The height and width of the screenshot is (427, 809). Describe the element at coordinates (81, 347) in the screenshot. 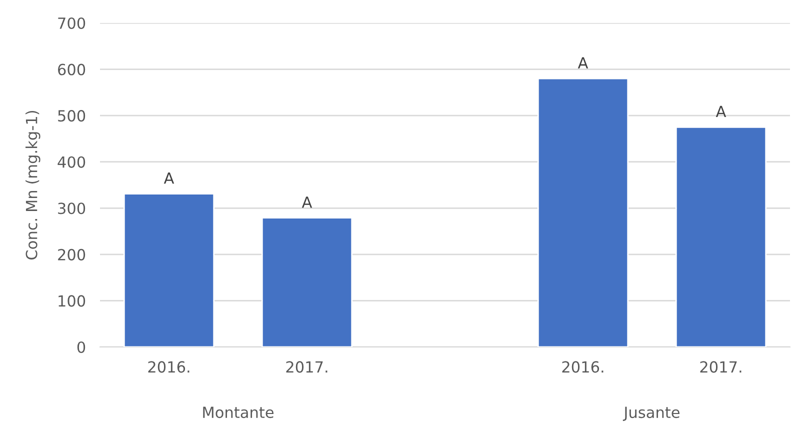

I see `y-tick-label: 0` at that location.